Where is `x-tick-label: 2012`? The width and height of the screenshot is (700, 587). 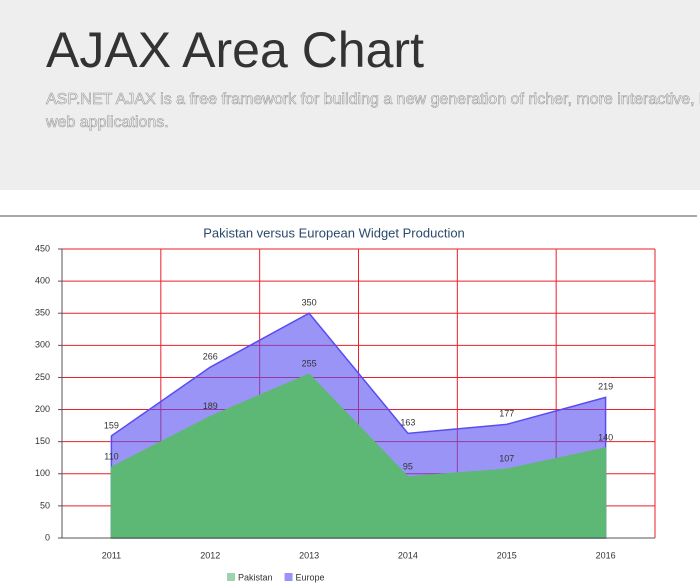 x-tick-label: 2012 is located at coordinates (210, 555).